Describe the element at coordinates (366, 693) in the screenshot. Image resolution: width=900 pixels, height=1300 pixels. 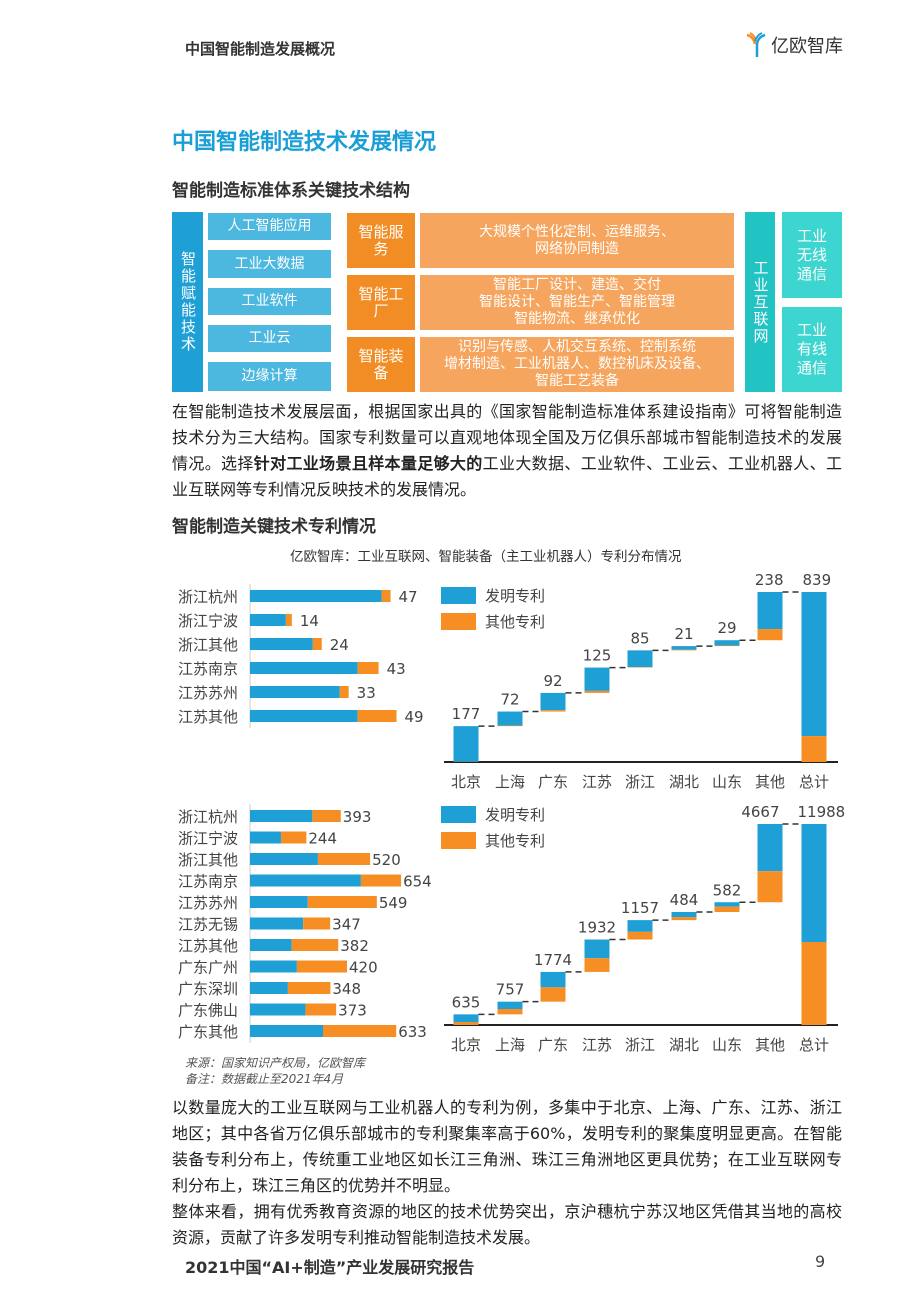
I see `value-label: 33` at that location.